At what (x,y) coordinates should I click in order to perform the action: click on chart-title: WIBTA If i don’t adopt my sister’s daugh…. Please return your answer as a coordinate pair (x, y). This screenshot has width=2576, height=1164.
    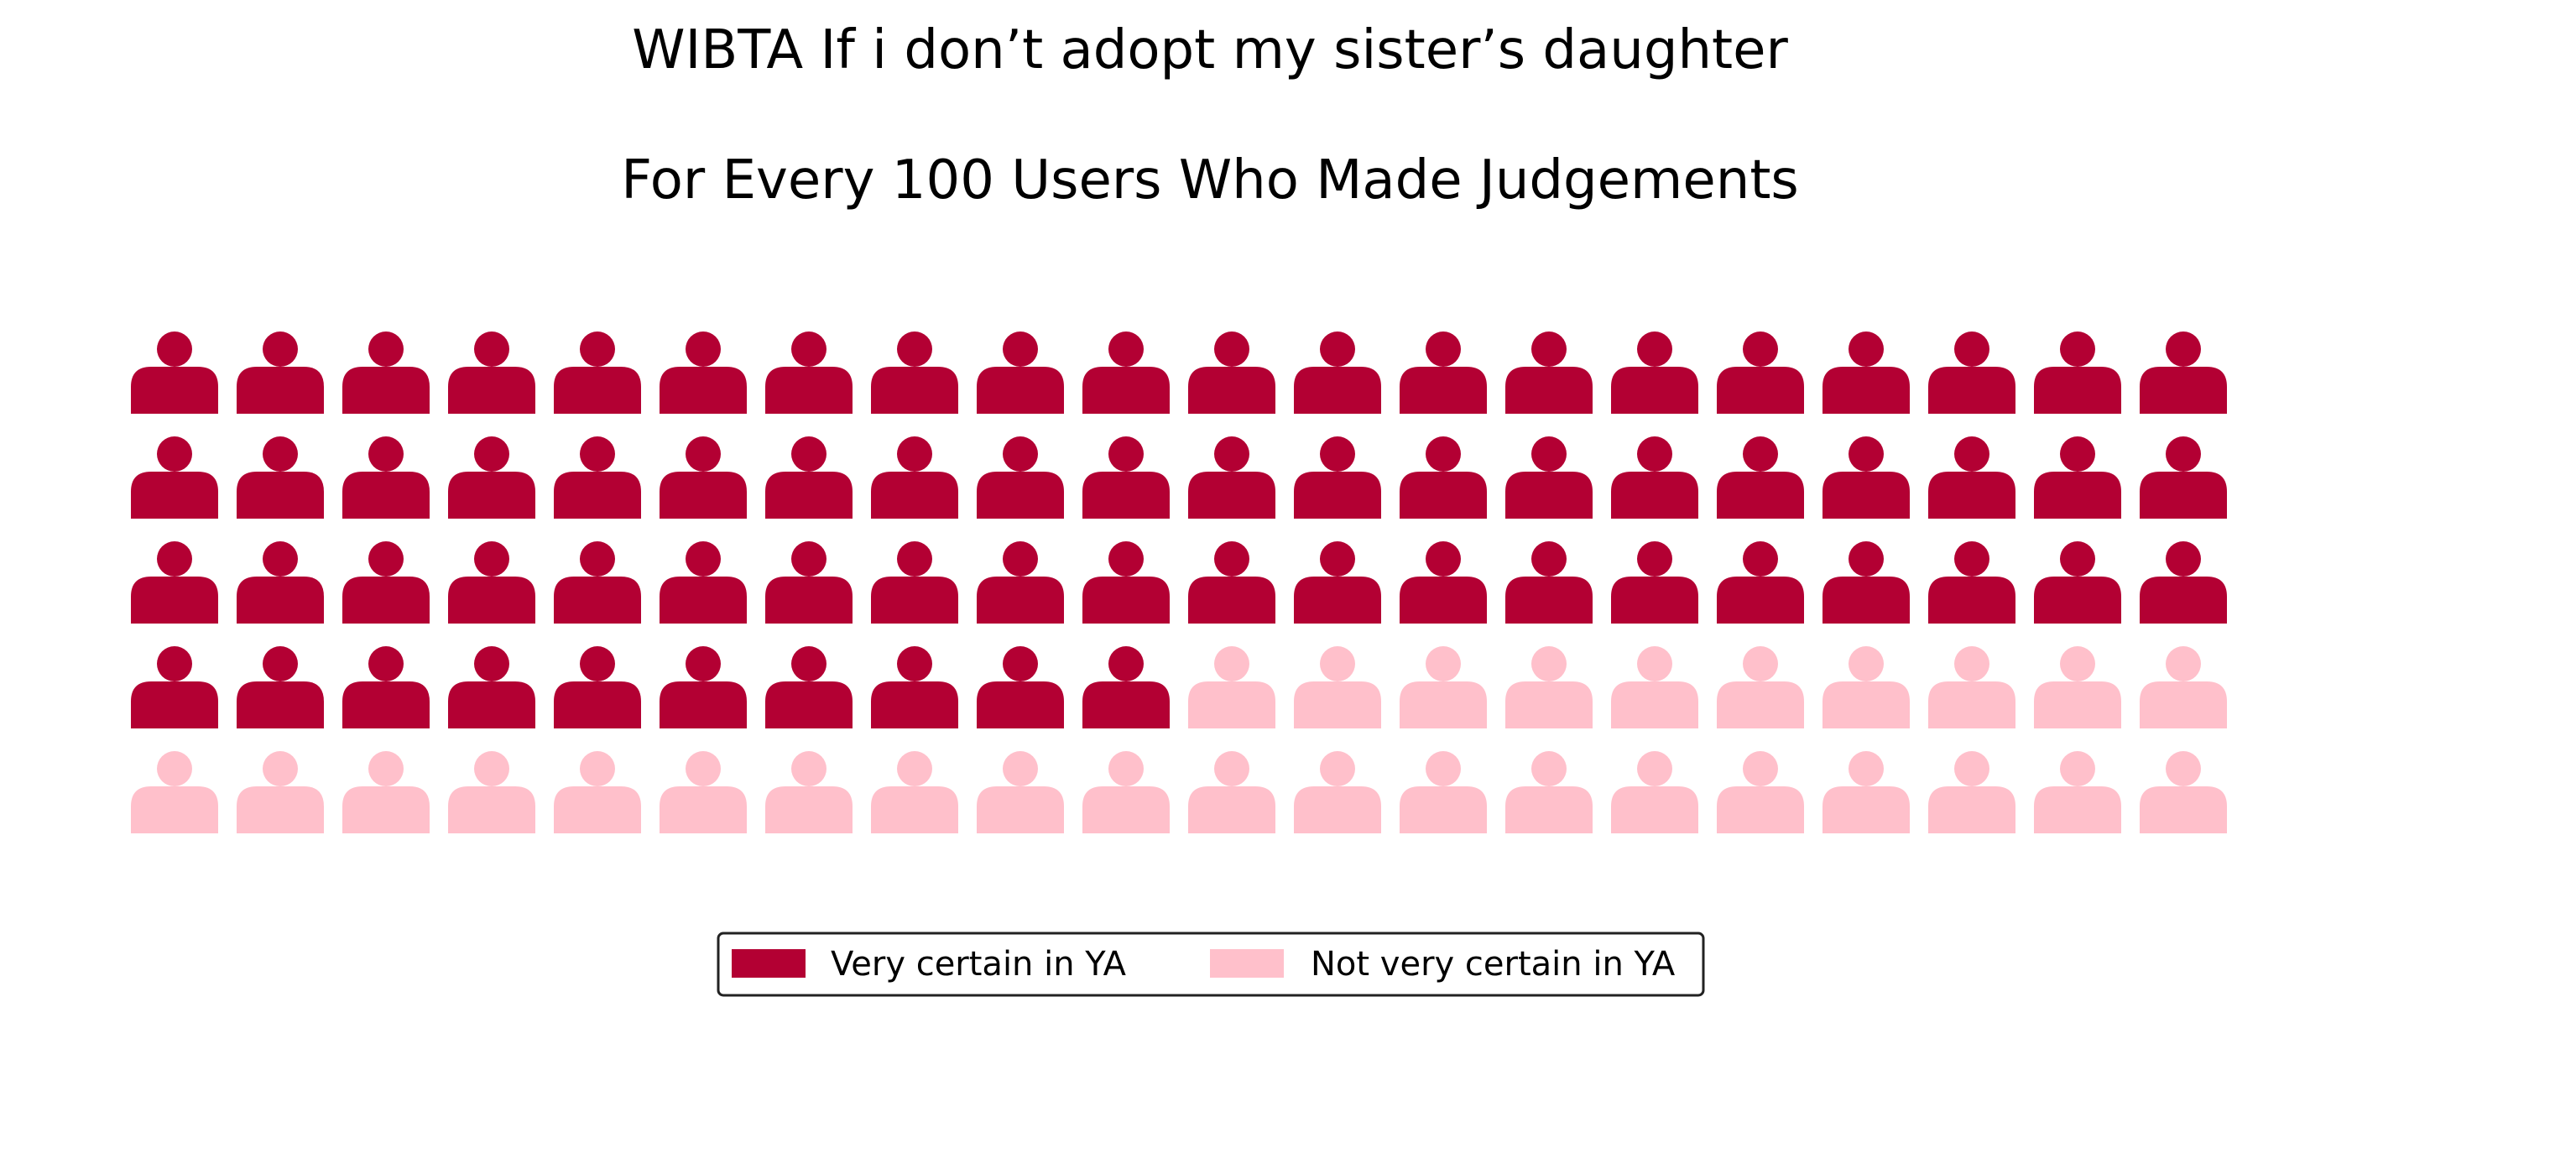
    Looking at the image, I should click on (1210, 50).